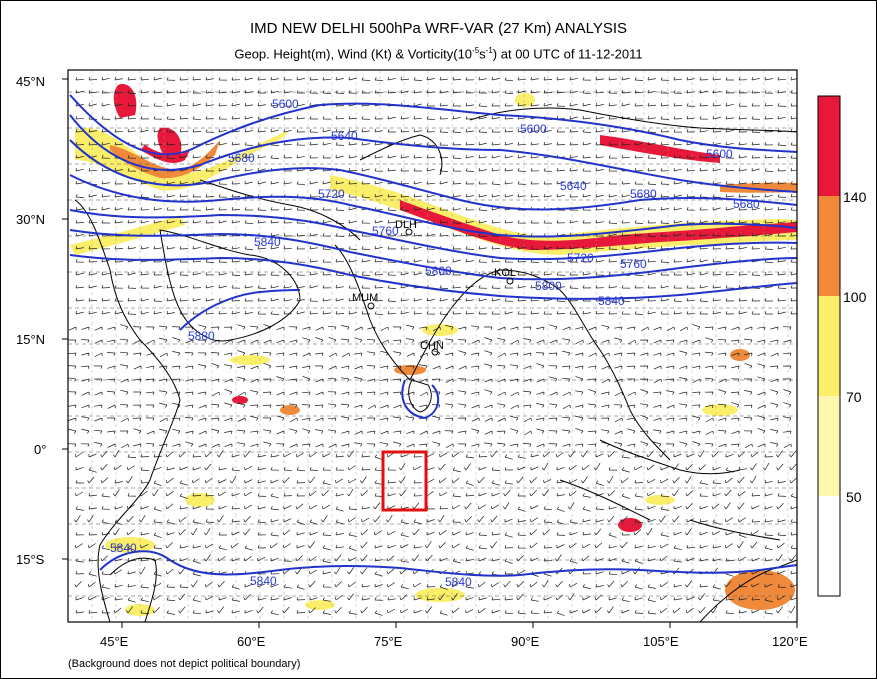 The height and width of the screenshot is (679, 877). What do you see at coordinates (435, 352) in the screenshot?
I see `station-dot-chn` at bounding box center [435, 352].